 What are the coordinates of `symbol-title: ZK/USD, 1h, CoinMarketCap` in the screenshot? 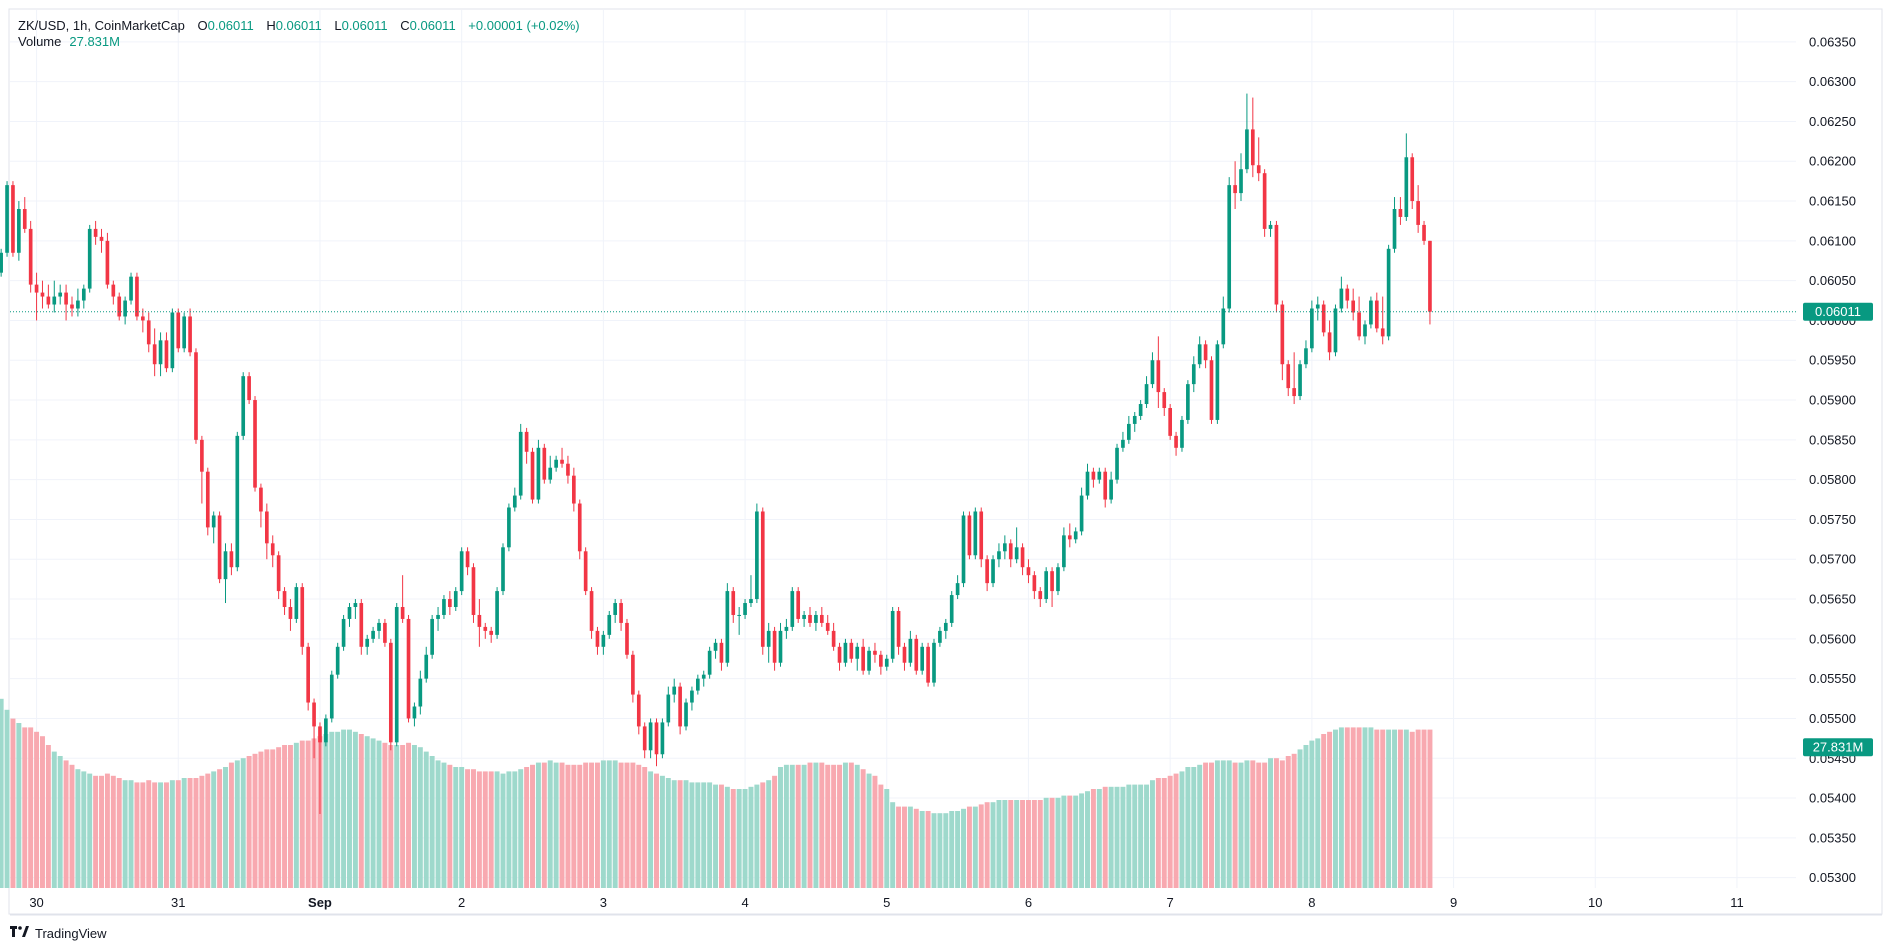 It's located at (101, 25).